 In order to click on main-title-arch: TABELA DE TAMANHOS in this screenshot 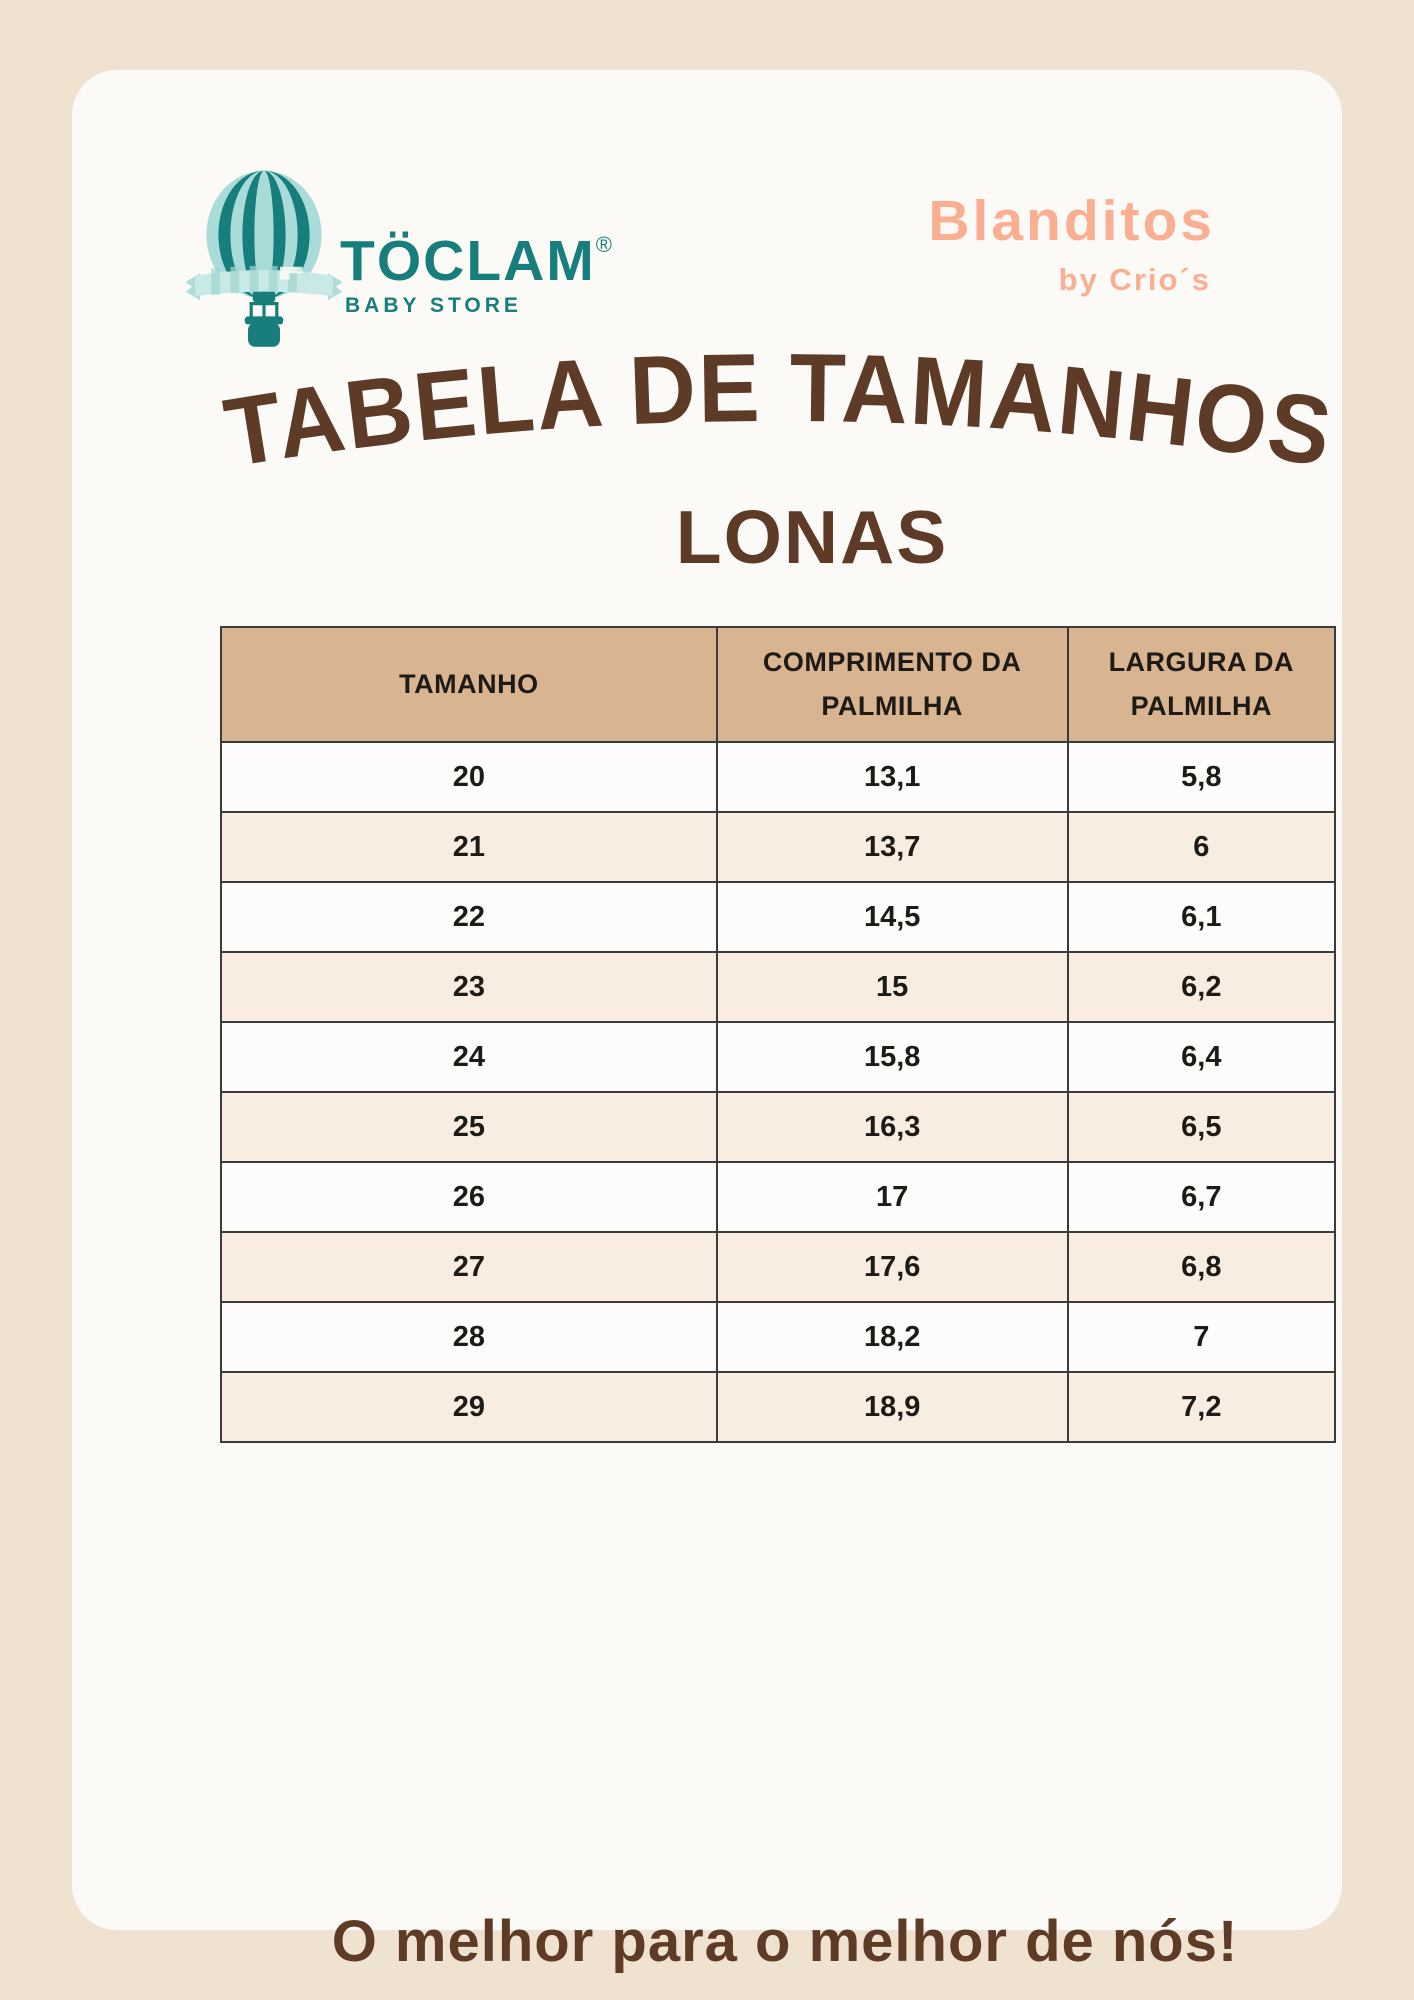, I will do `click(779, 410)`.